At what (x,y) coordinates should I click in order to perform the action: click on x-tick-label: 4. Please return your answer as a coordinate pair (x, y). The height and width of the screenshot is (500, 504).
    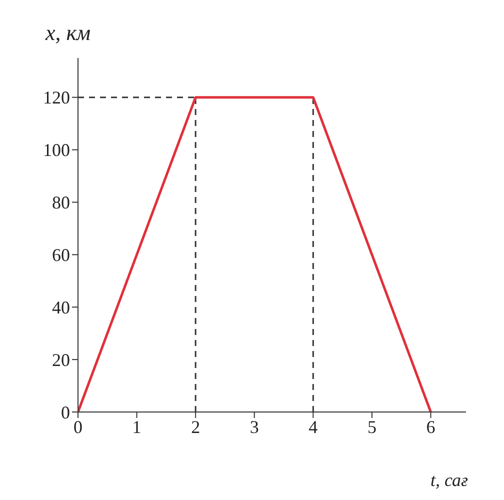
    Looking at the image, I should click on (313, 426).